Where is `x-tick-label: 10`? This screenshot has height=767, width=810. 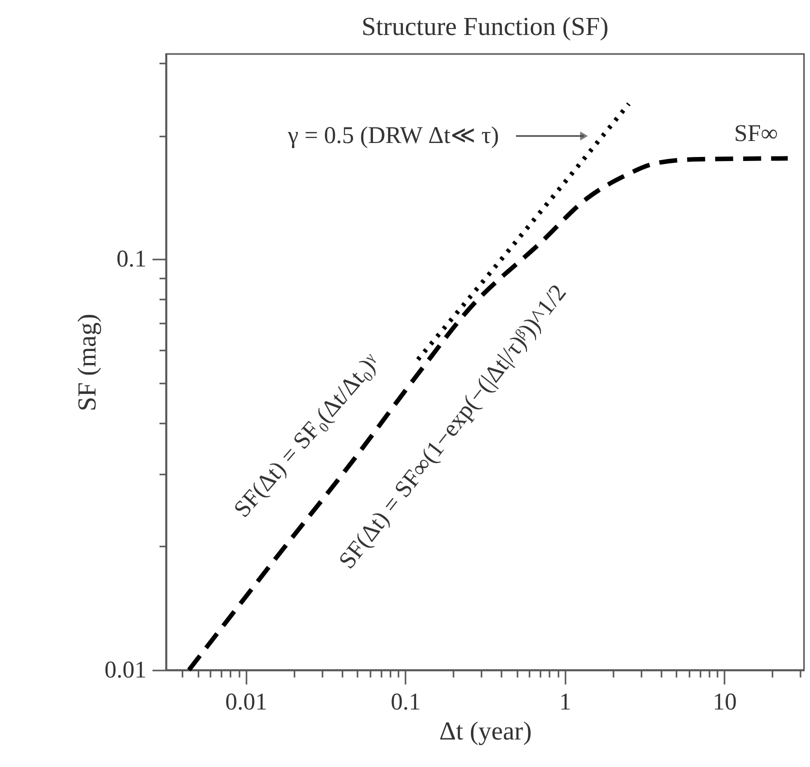 x-tick-label: 10 is located at coordinates (724, 703).